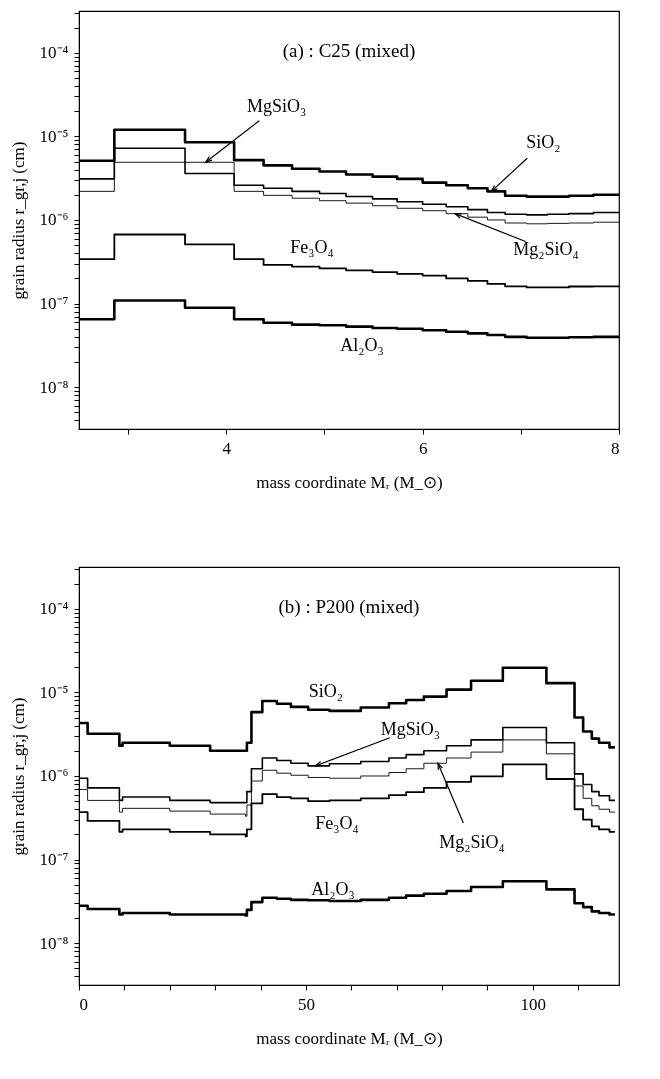 Image resolution: width=660 pixels, height=1079 pixels. What do you see at coordinates (615, 448) in the screenshot?
I see `x-tick-label: 8` at bounding box center [615, 448].